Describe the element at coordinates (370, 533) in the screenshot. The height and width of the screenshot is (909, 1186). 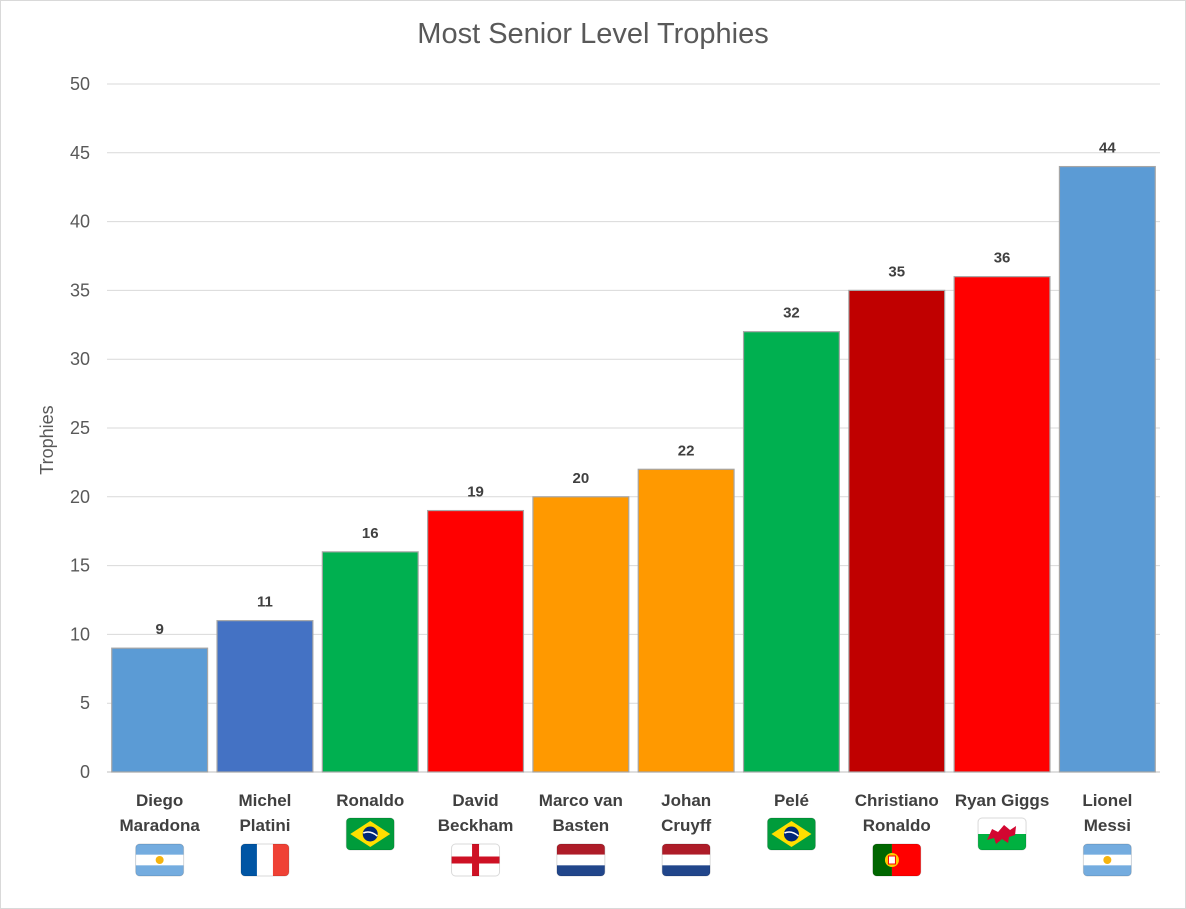
I see `data-label: 16` at that location.